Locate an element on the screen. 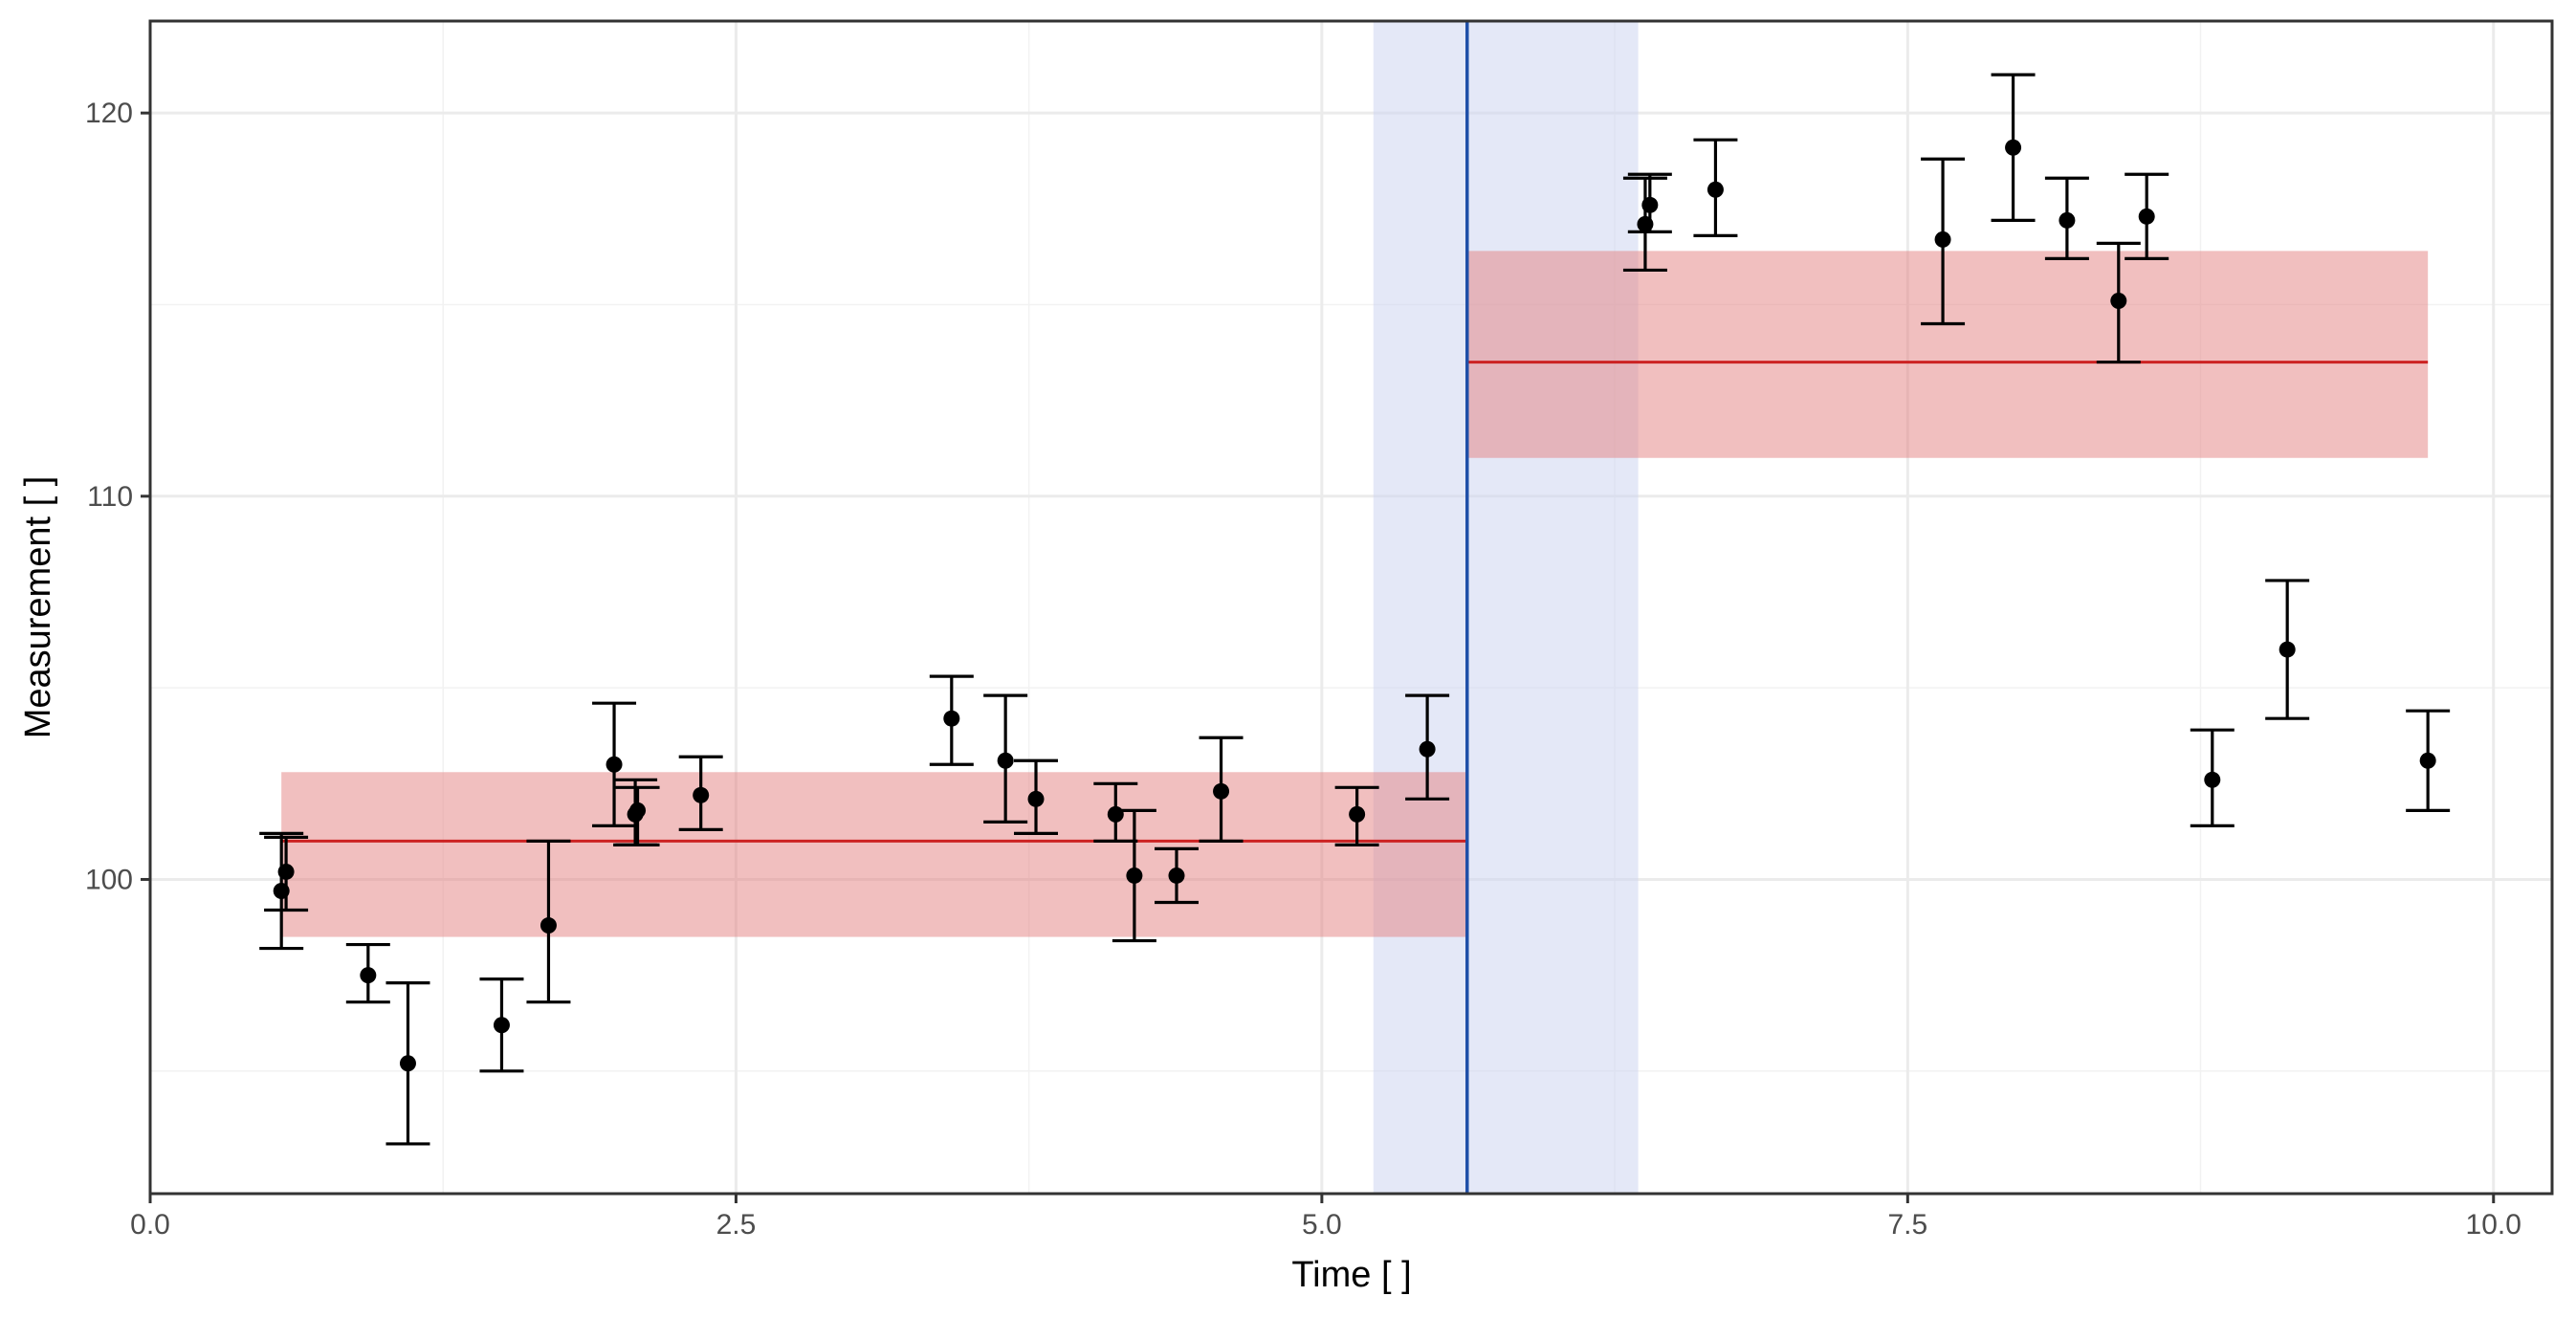 The width and height of the screenshot is (2576, 1318). x-tick-label: 0.0 is located at coordinates (150, 1225).